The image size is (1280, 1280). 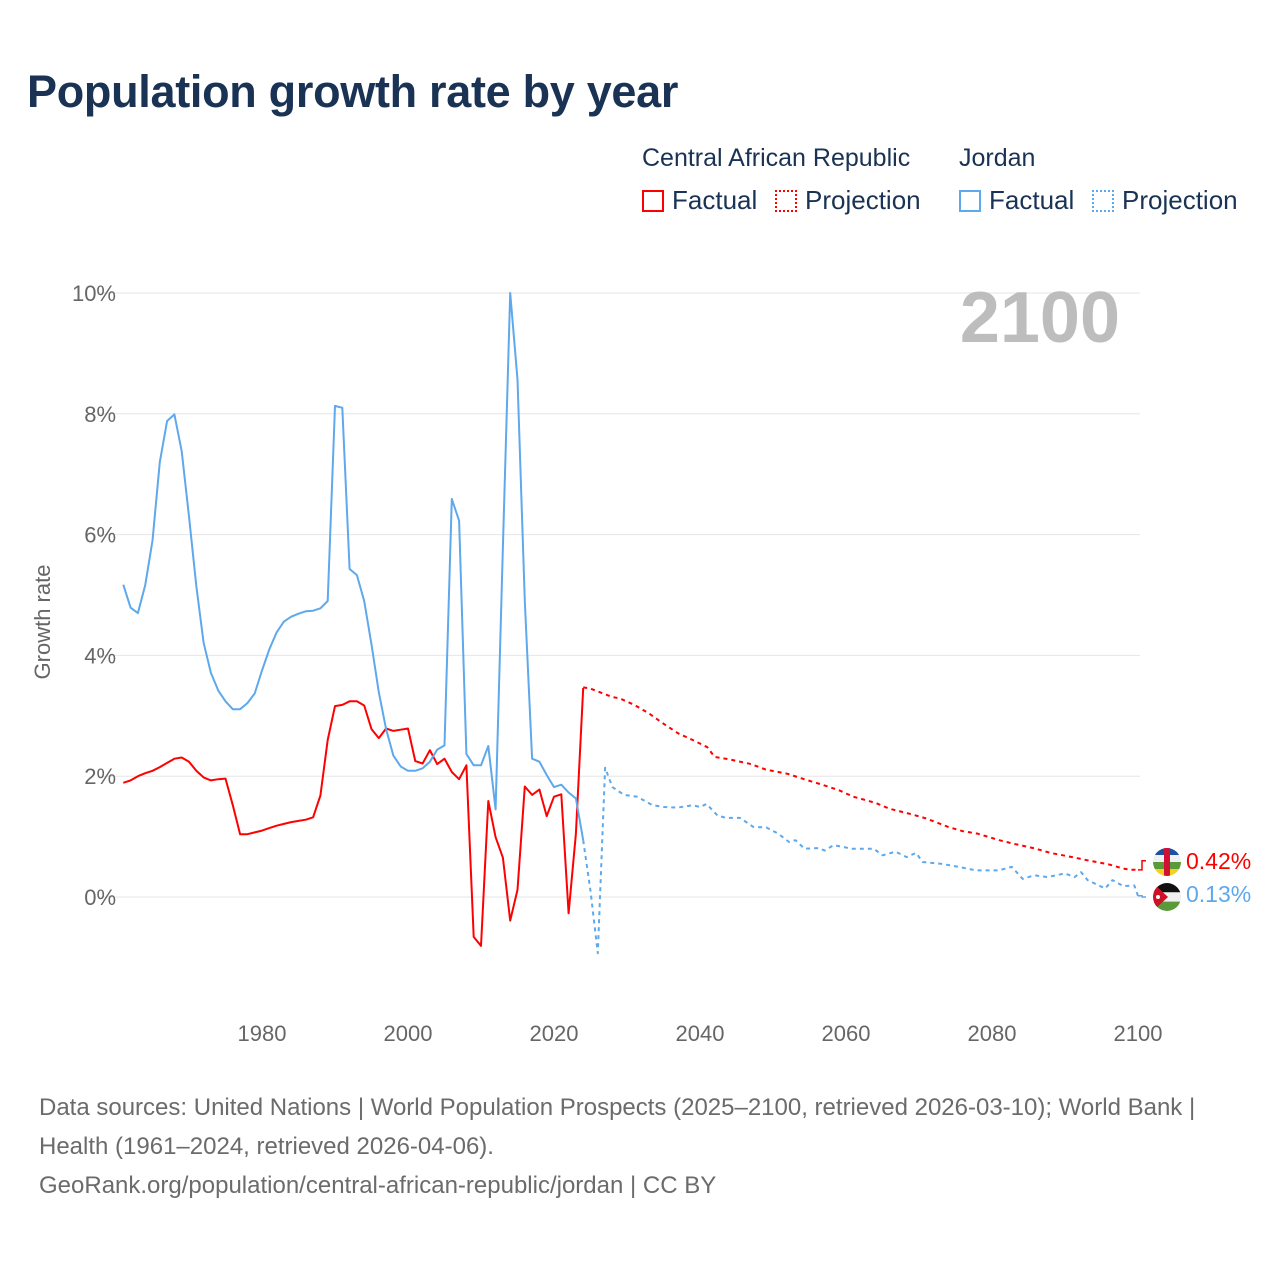 I want to click on legend-jordan-factual: Factual, so click(x=1016, y=200).